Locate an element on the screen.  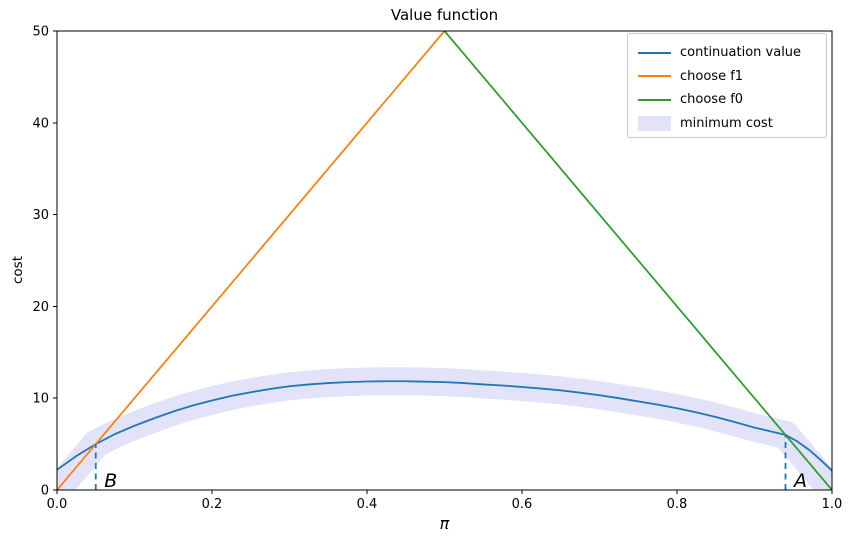
legend-item-minimum-cost: minimum cost is located at coordinates (732, 124).